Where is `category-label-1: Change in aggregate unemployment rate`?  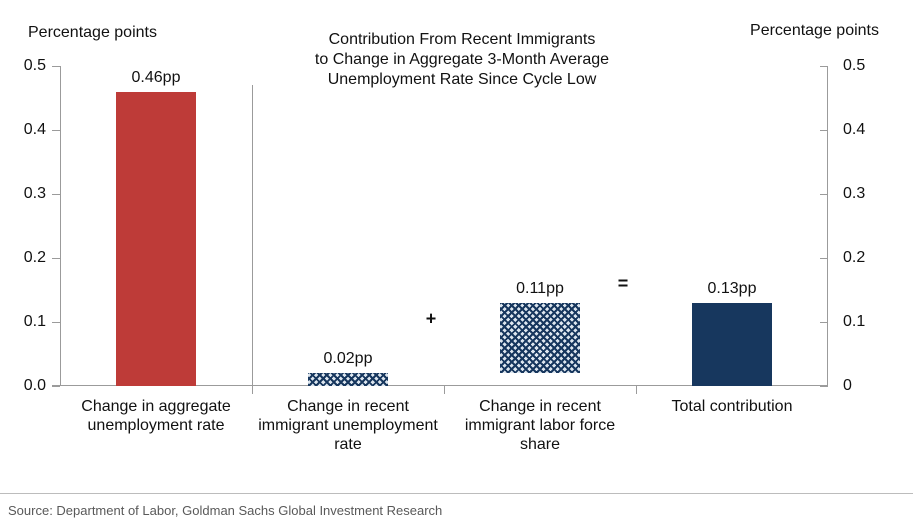
category-label-1: Change in aggregate unemployment rate is located at coordinates (156, 416).